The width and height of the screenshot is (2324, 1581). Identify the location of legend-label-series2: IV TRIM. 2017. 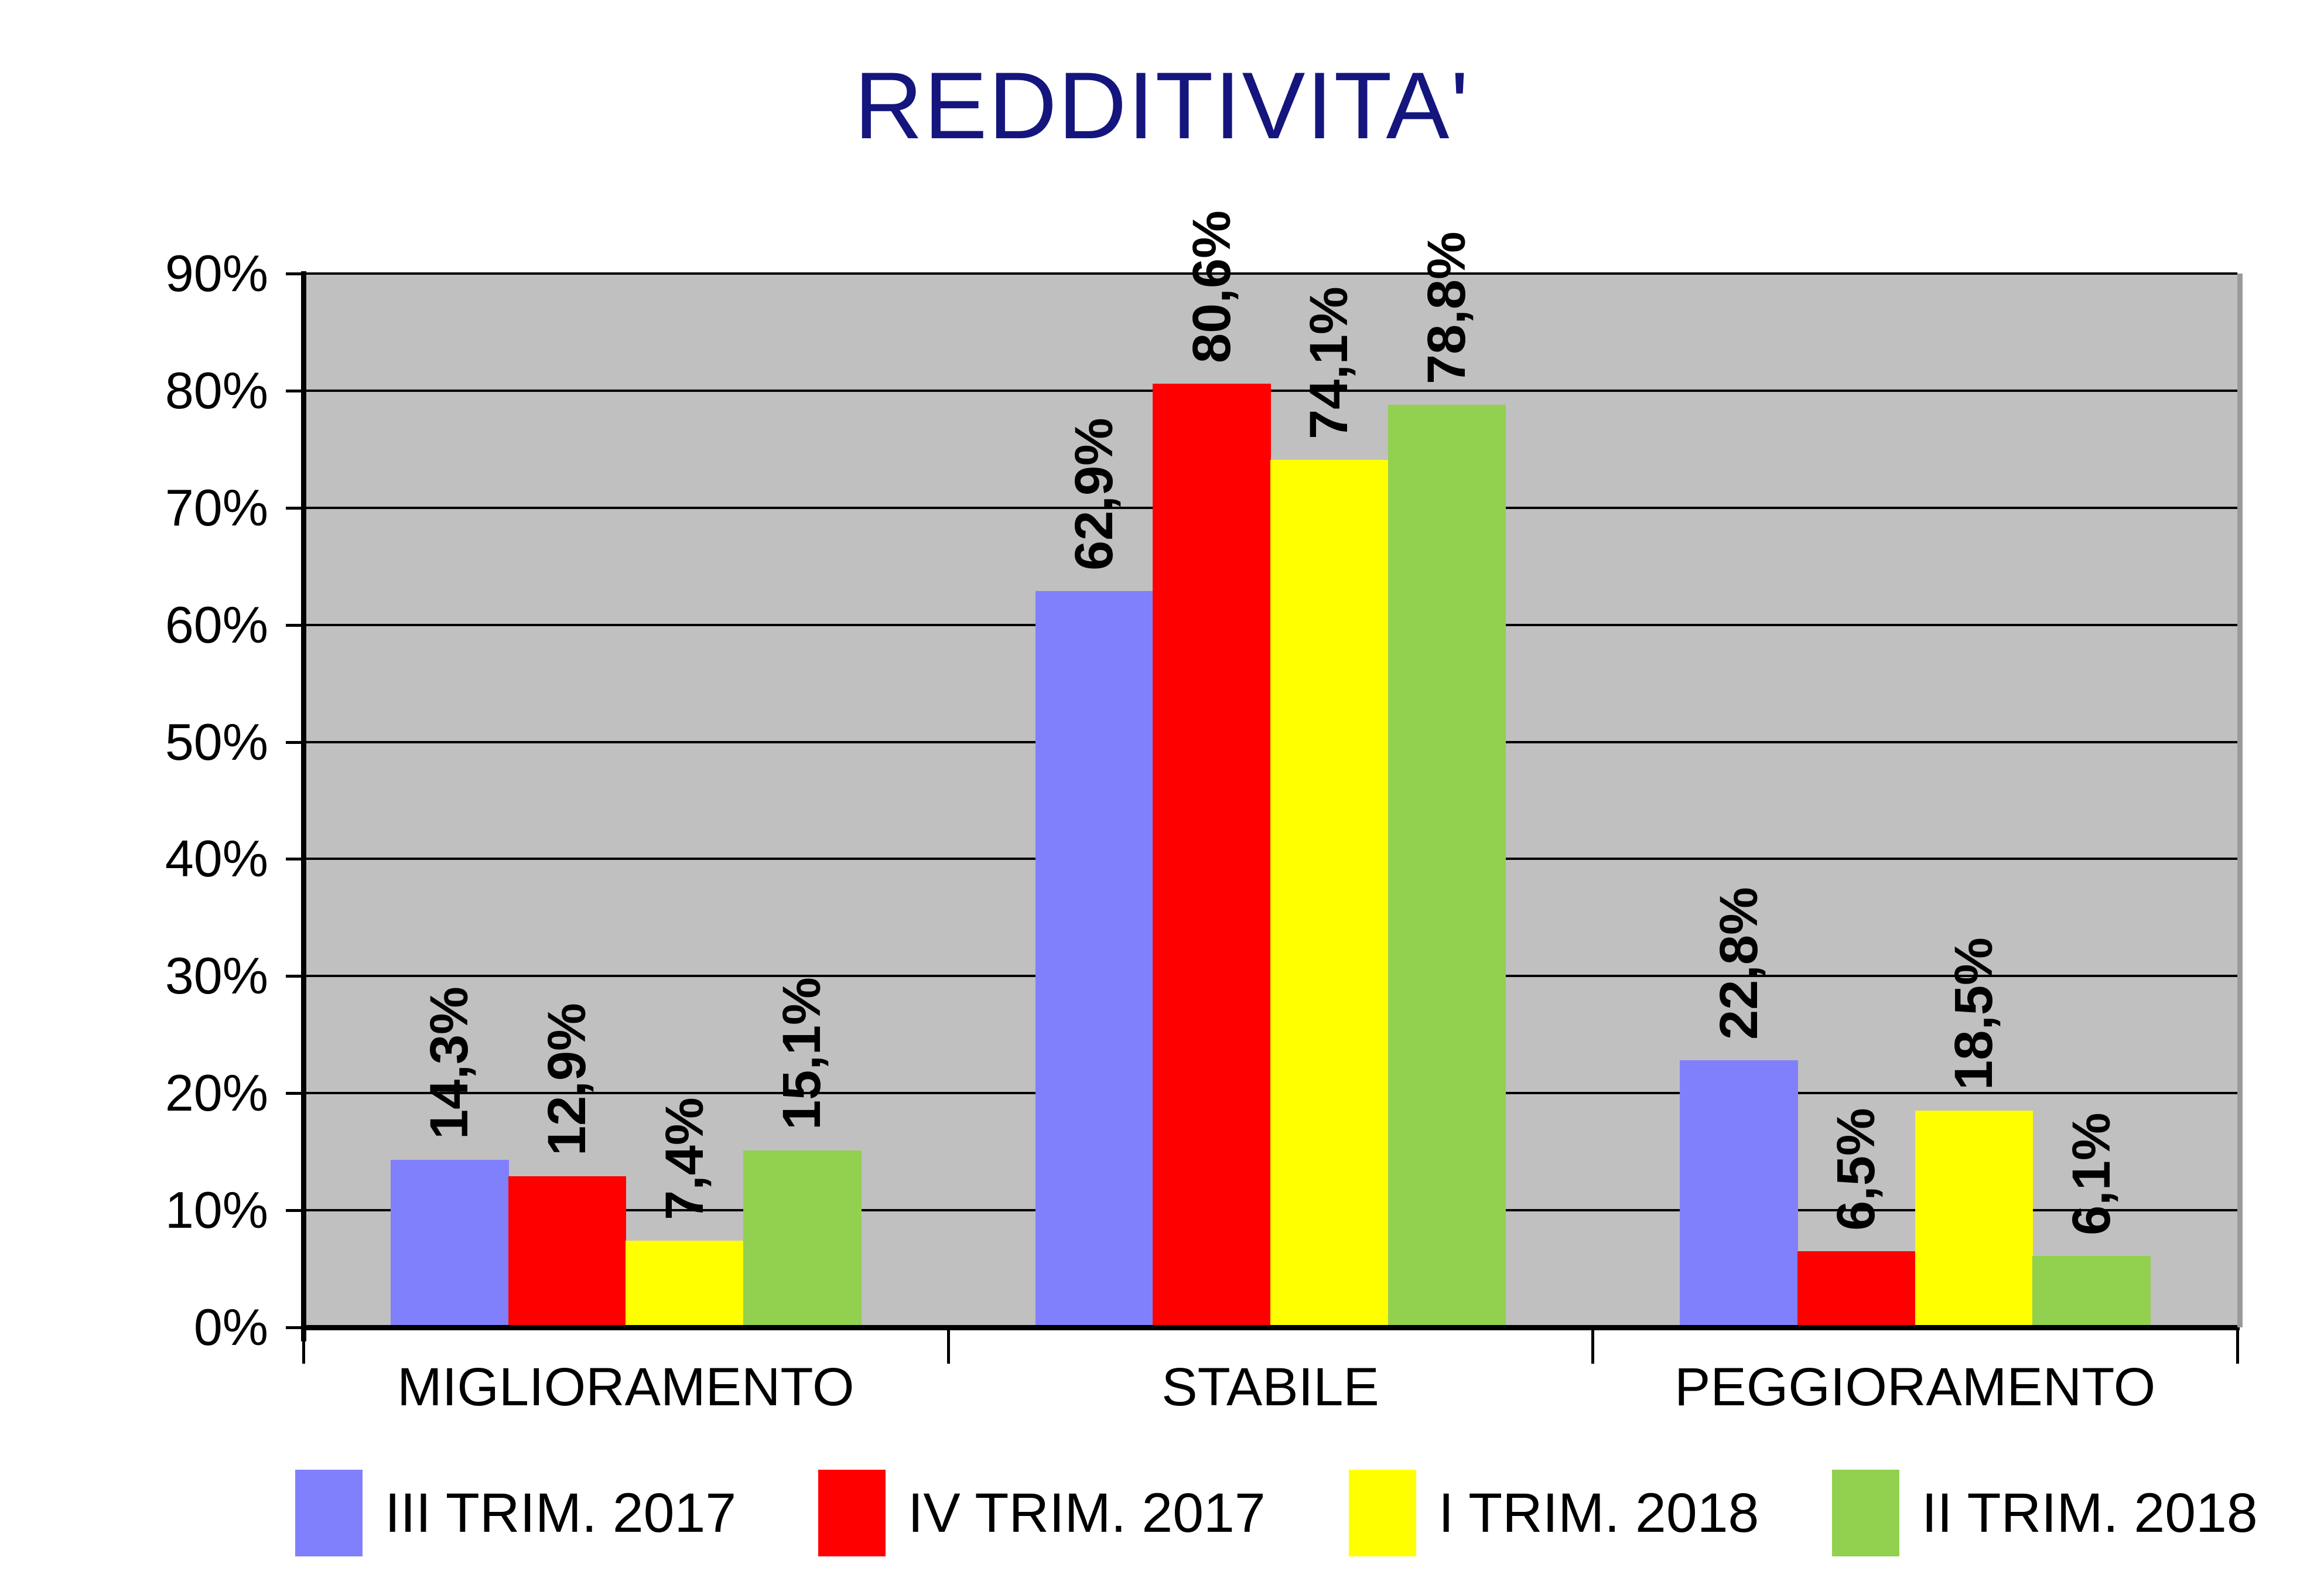
(1087, 1512).